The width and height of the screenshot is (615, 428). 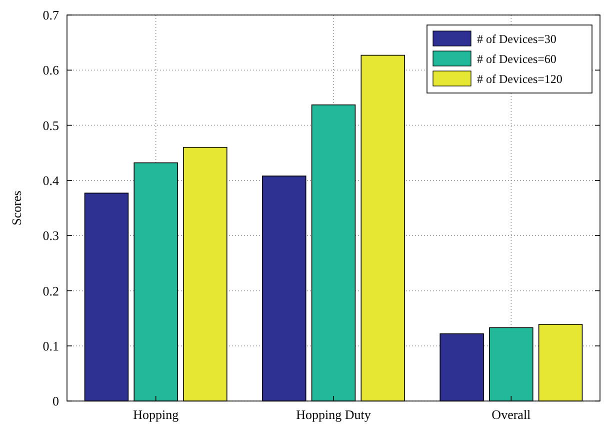 What do you see at coordinates (516, 59) in the screenshot?
I see `legend-label: # of Devices=60` at bounding box center [516, 59].